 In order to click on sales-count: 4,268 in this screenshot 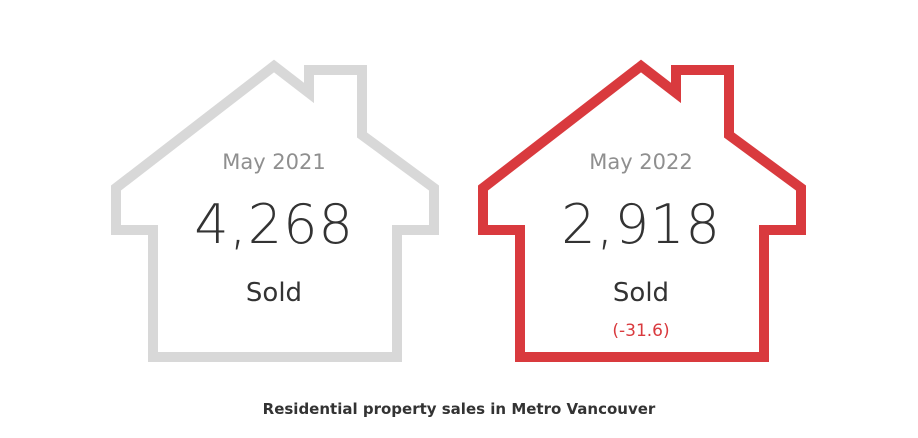, I will do `click(274, 224)`.